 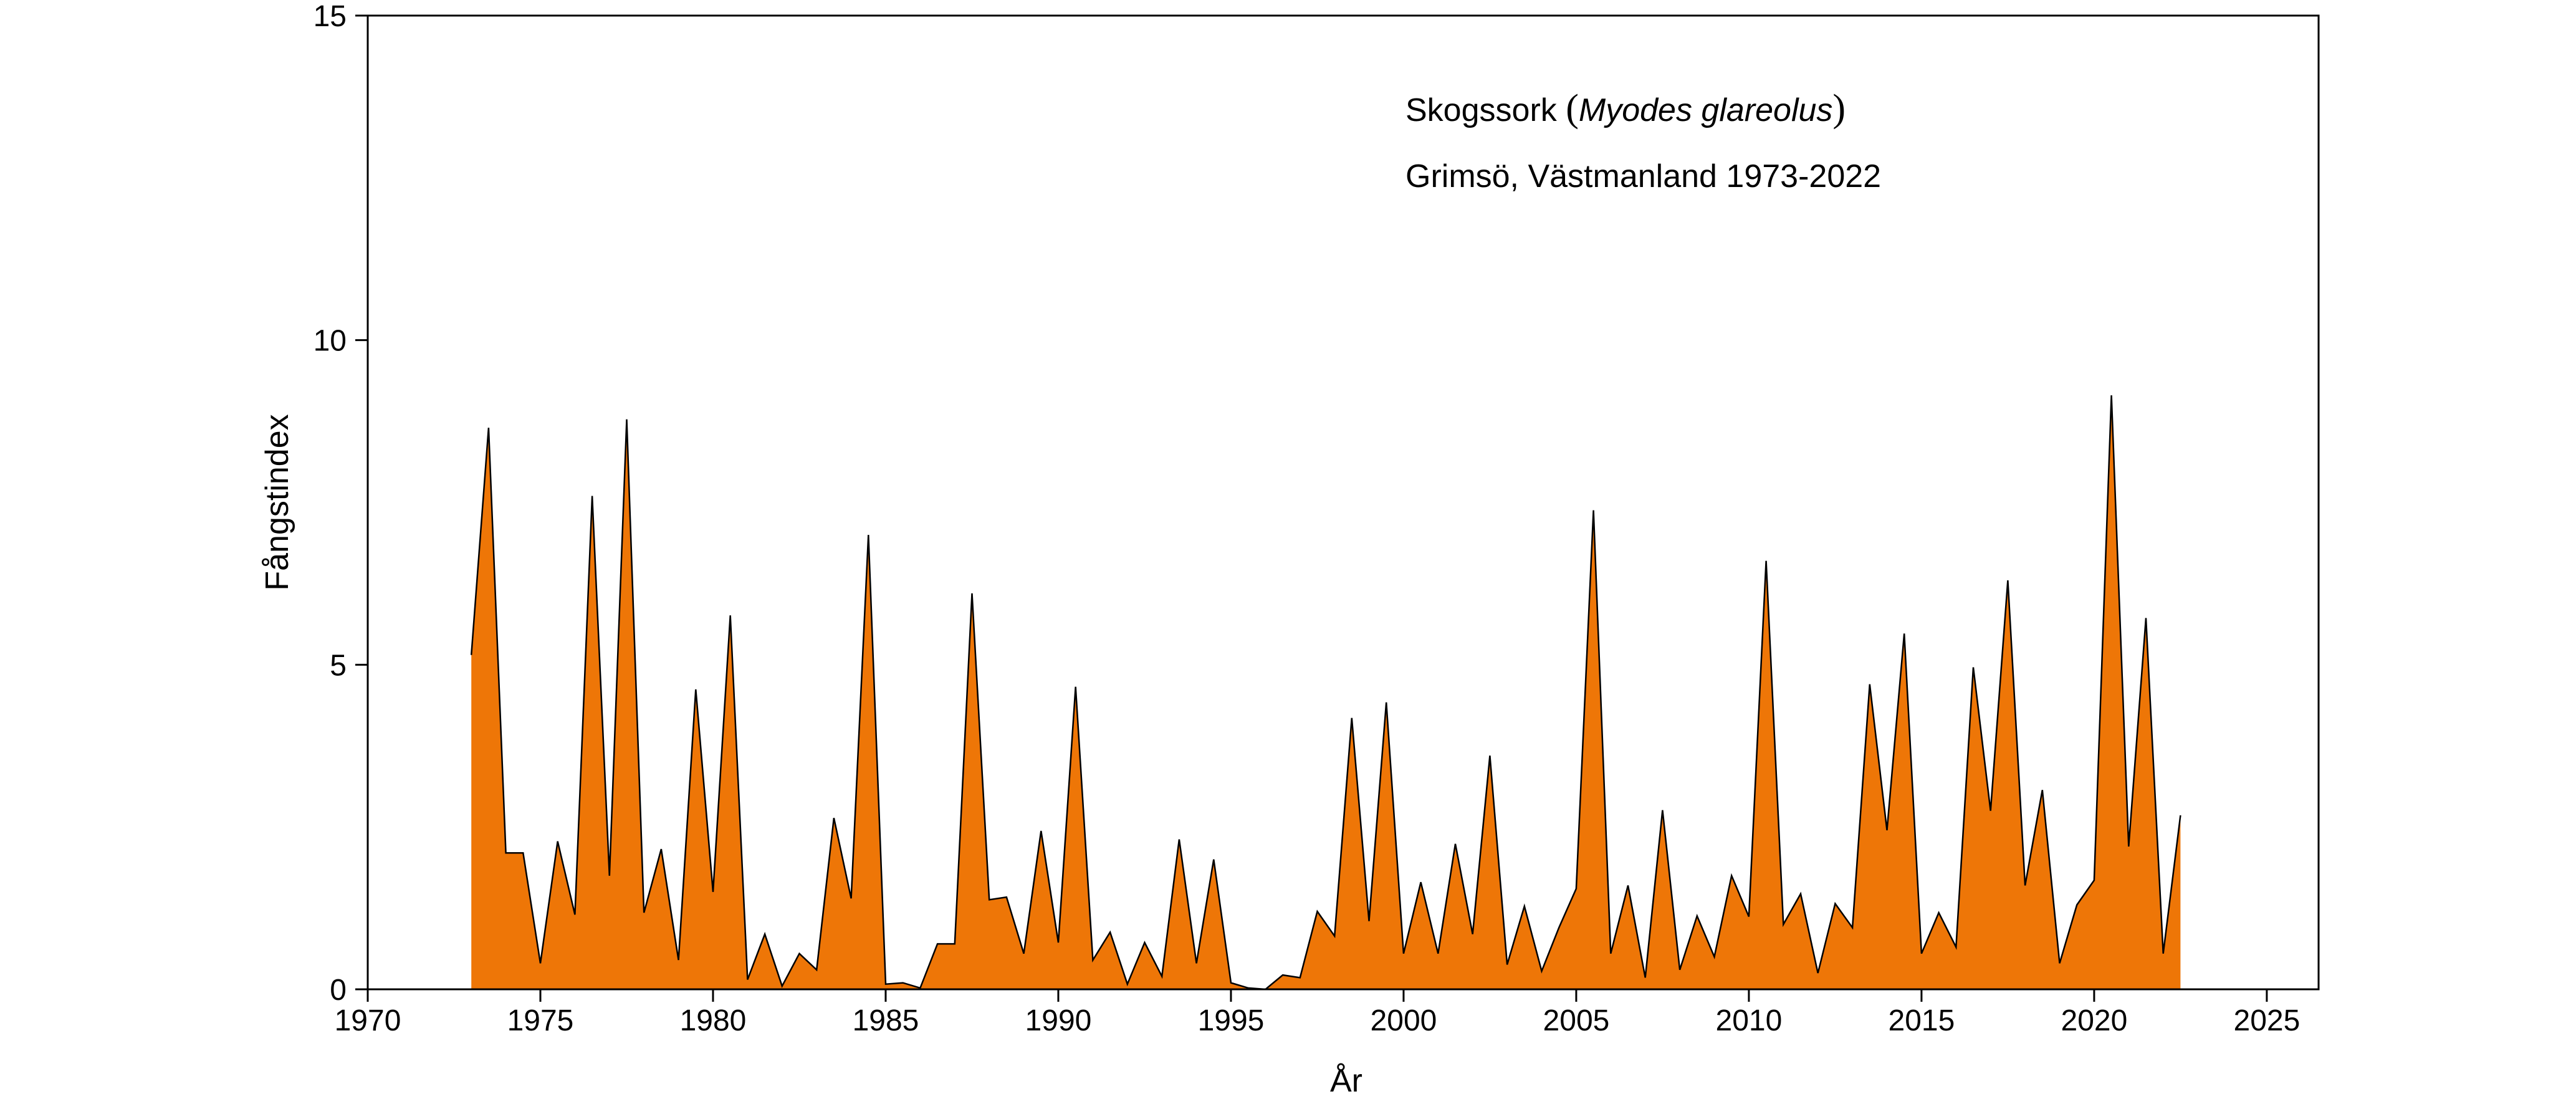 I want to click on x-tick-label: 2025, so click(x=2267, y=1021).